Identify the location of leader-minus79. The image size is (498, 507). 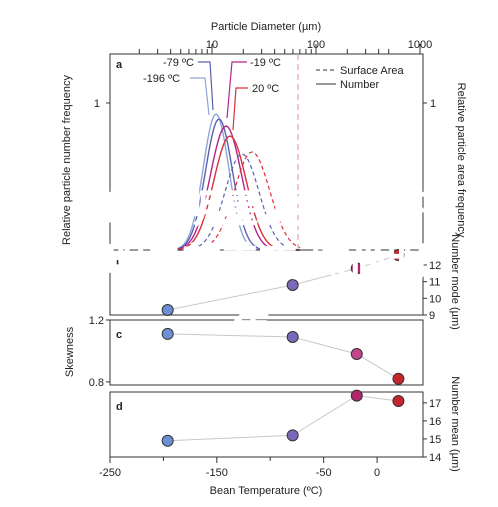
(206, 86).